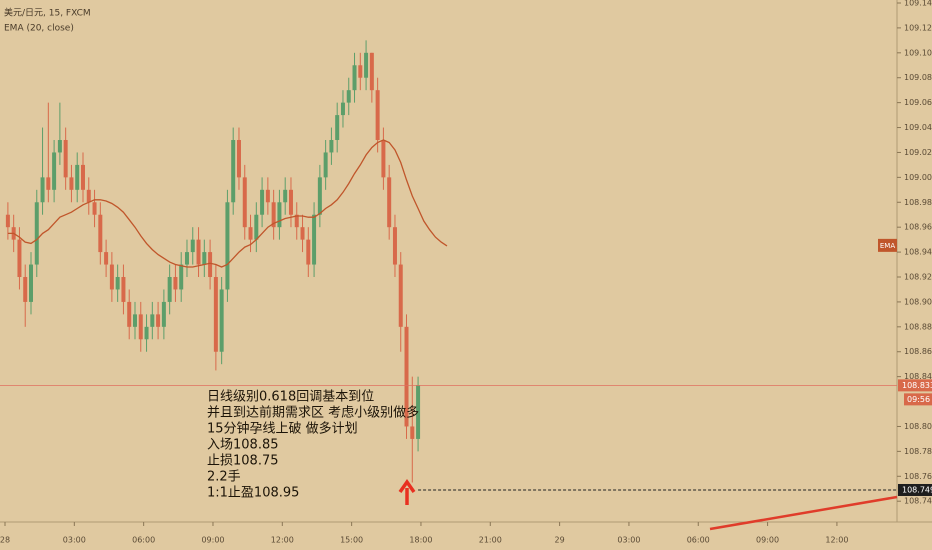  What do you see at coordinates (918, 426) in the screenshot?
I see `y-tick-label: 108.800` at bounding box center [918, 426].